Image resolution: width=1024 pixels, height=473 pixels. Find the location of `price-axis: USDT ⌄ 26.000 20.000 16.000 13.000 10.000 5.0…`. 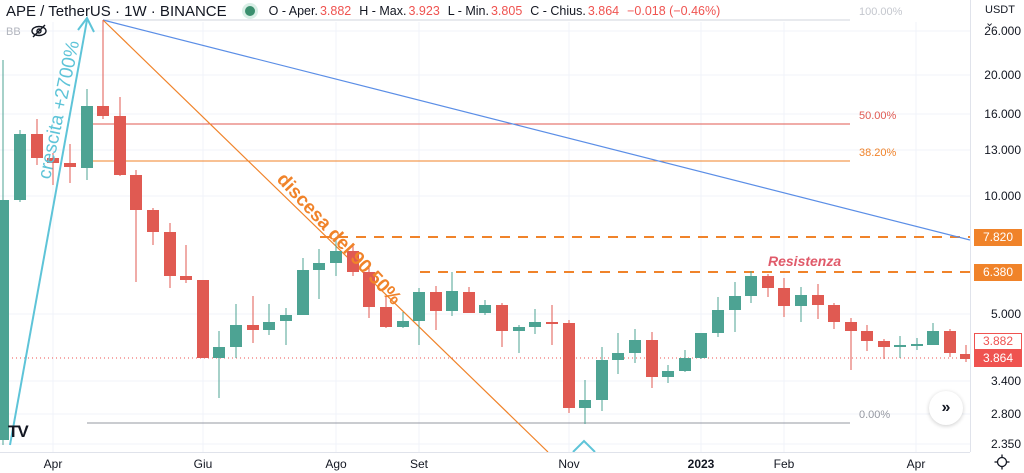

price-axis: USDT ⌄ 26.000 20.000 16.000 13.000 10.000 5.0… is located at coordinates (997, 226).